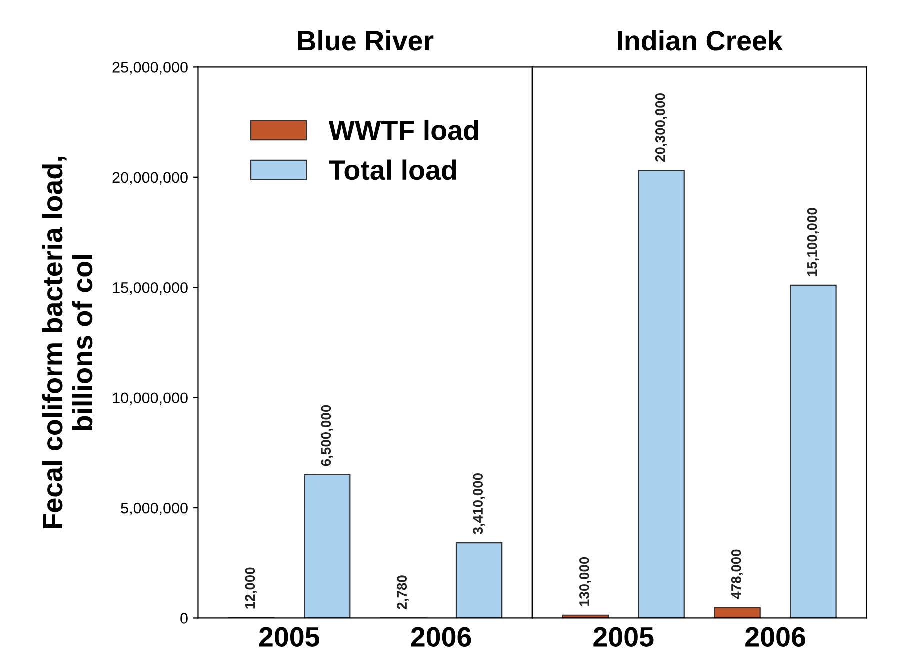 The width and height of the screenshot is (922, 672). Describe the element at coordinates (403, 593) in the screenshot. I see `text: 2,780` at that location.